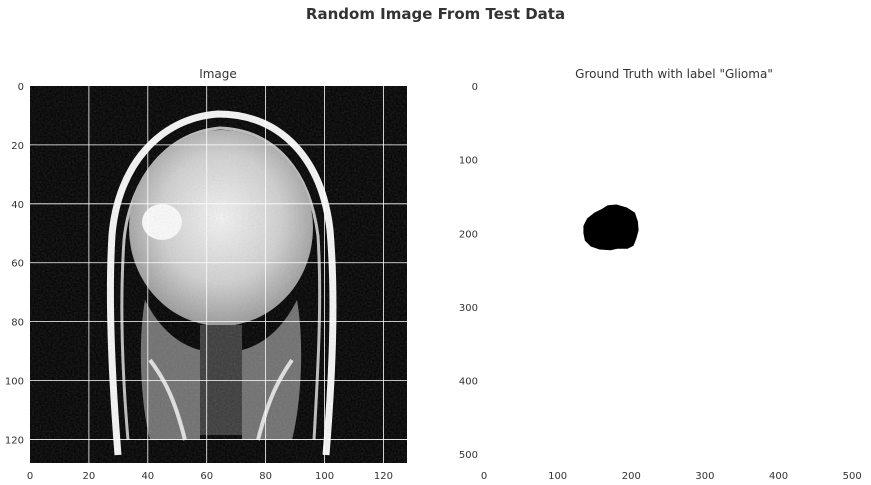  Describe the element at coordinates (14, 440) in the screenshot. I see `y-tick-label: 120` at that location.